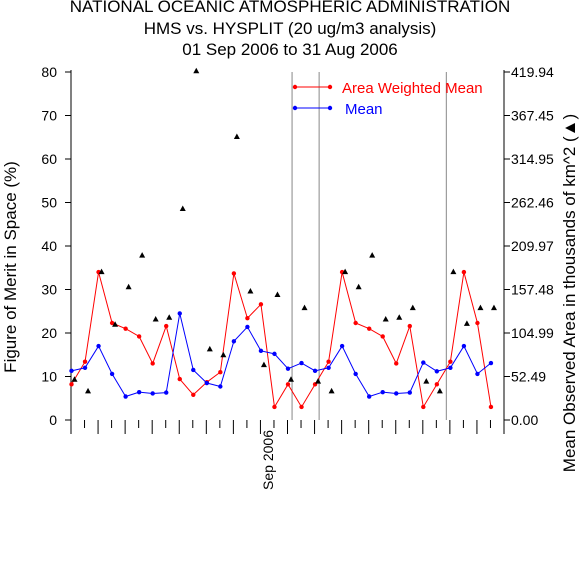 Image resolution: width=580 pixels, height=573 pixels. What do you see at coordinates (524, 420) in the screenshot?
I see `y2-tick-label: 0.00` at bounding box center [524, 420].